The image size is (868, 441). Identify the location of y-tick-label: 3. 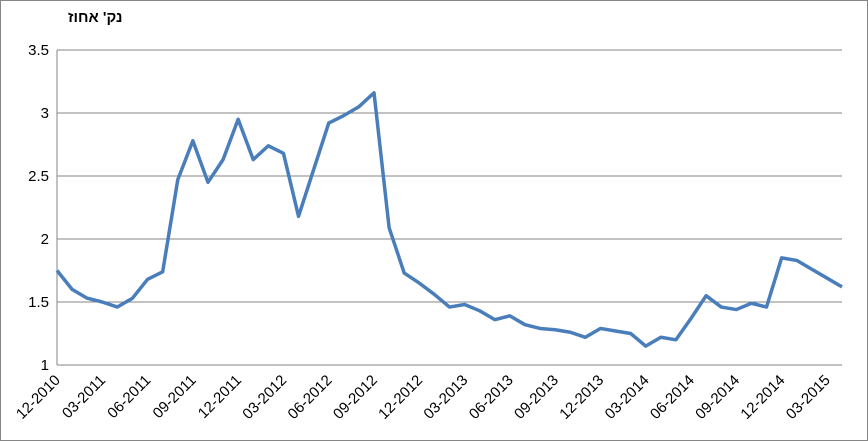
(45, 113).